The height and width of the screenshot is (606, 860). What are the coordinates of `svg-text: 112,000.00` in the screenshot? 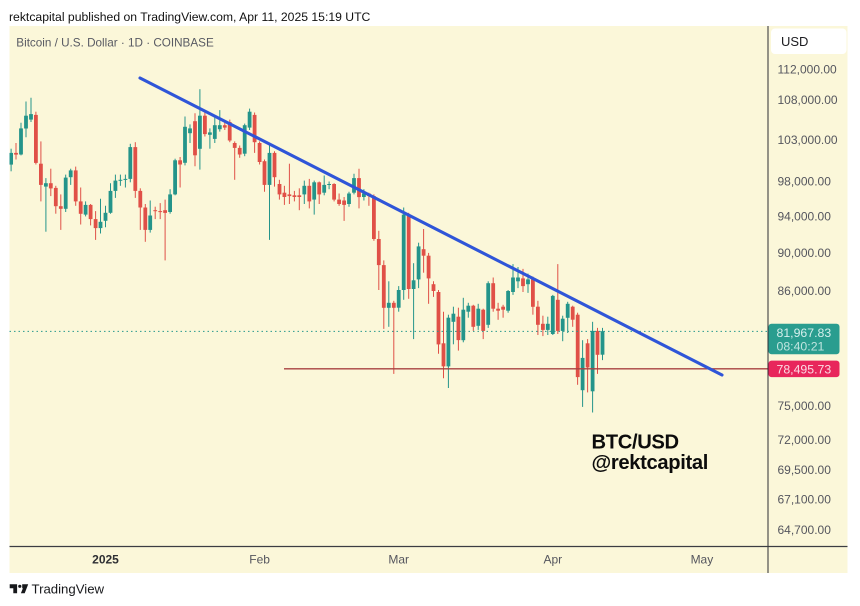 It's located at (807, 70).